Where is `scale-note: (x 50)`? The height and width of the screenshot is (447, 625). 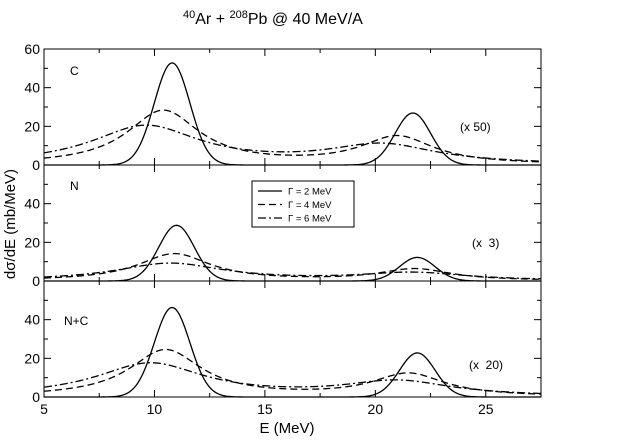 scale-note: (x 50) is located at coordinates (475, 127).